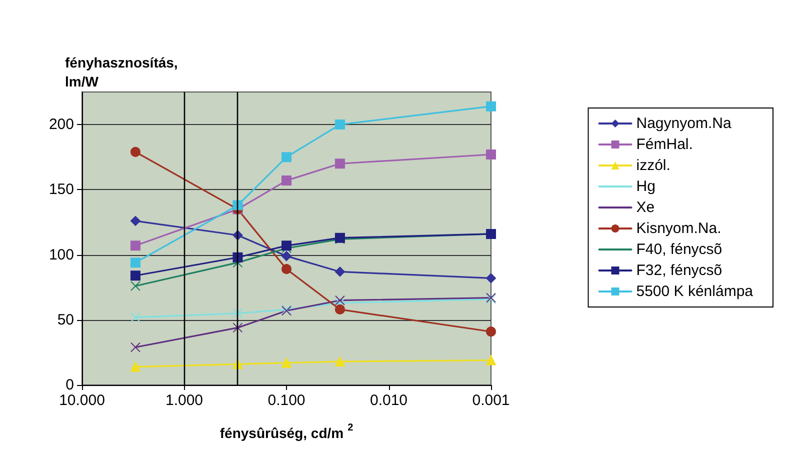 The height and width of the screenshot is (472, 789). Describe the element at coordinates (65, 319) in the screenshot. I see `y-tick-label: 50` at that location.